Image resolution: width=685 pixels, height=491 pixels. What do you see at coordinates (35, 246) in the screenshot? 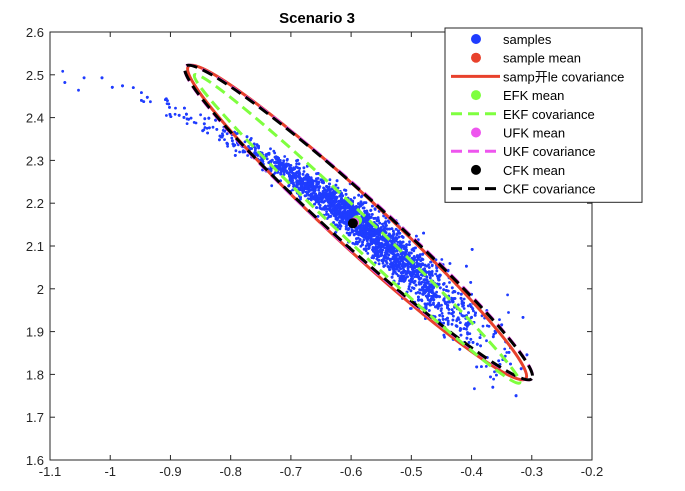
I see `y-tick-label: 2.1` at bounding box center [35, 246].